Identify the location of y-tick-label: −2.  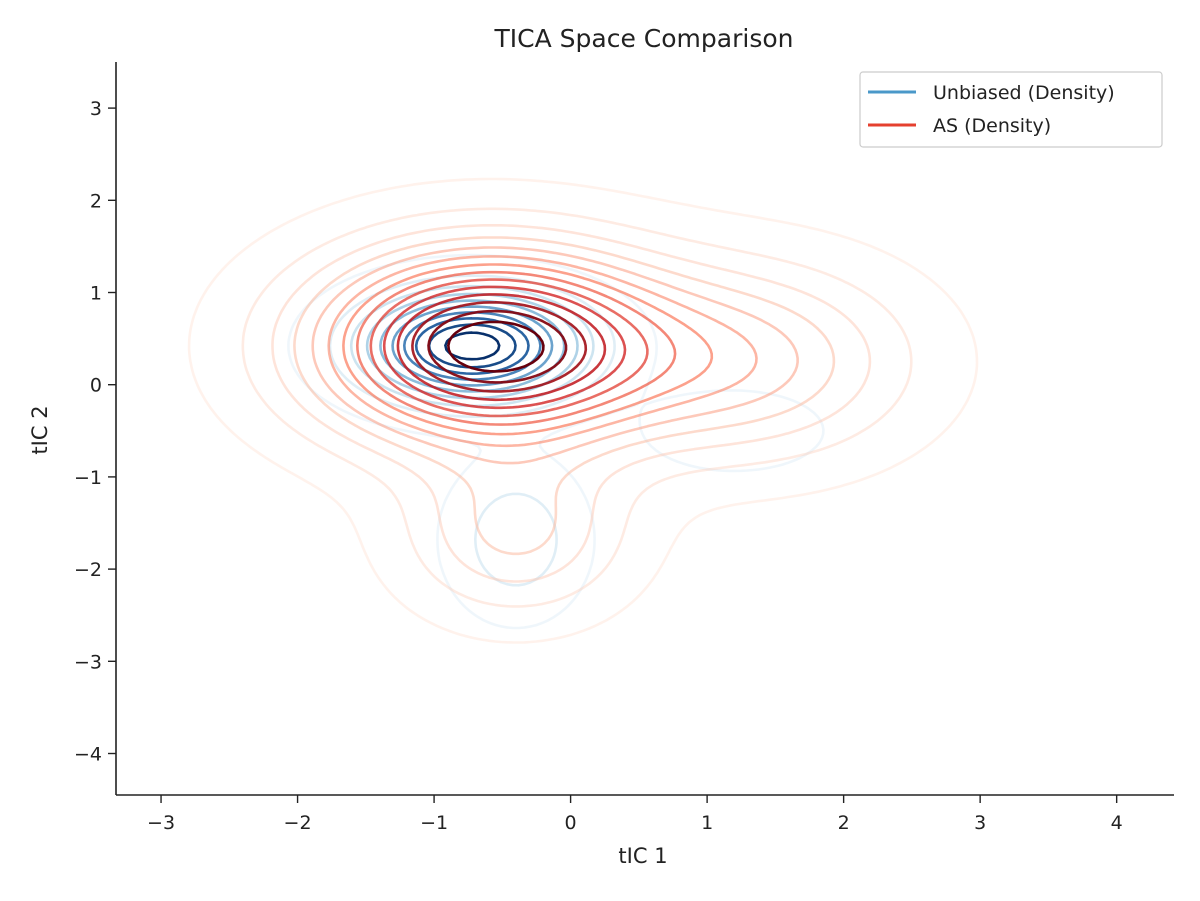
(88, 570).